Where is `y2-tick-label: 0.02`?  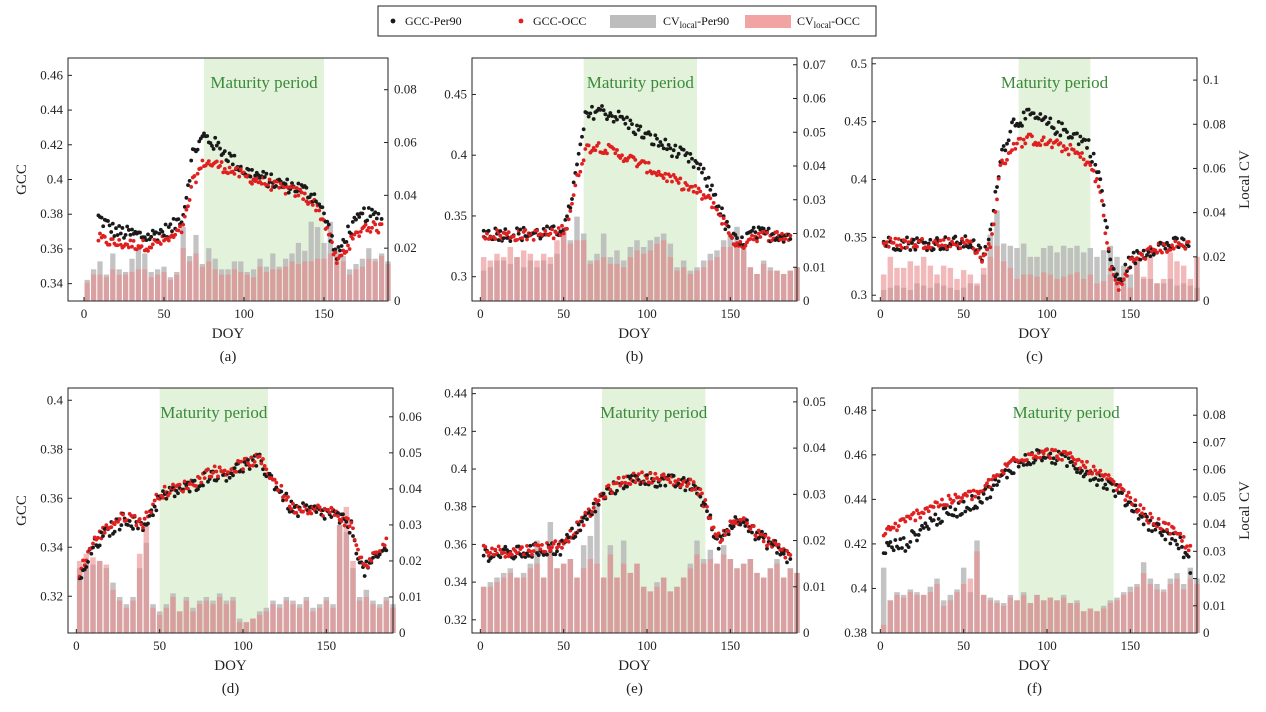 y2-tick-label: 0.02 is located at coordinates (1214, 578).